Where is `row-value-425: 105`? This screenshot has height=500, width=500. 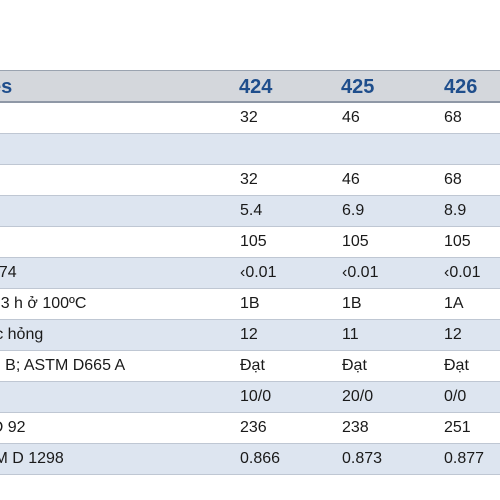 row-value-425: 105 is located at coordinates (355, 241).